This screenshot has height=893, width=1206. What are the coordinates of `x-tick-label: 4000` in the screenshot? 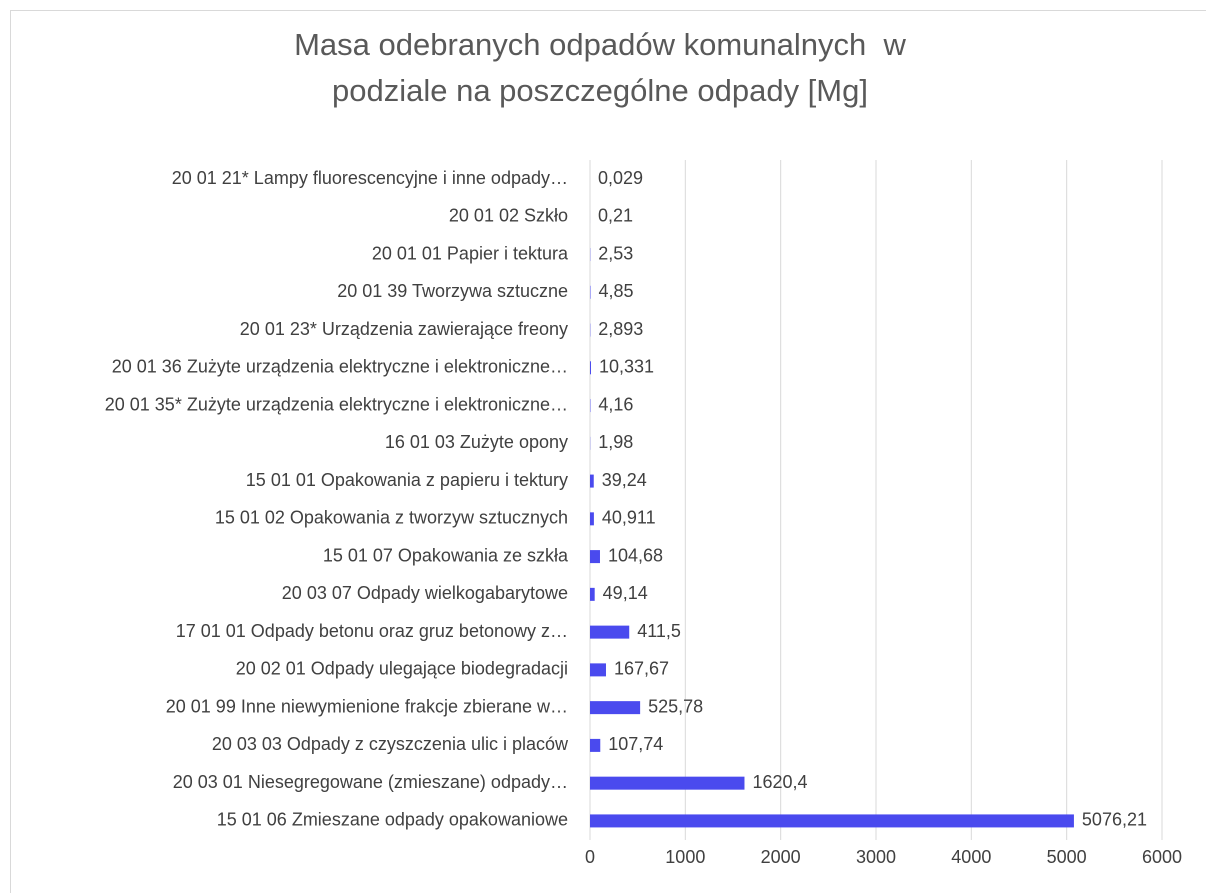 It's located at (971, 857).